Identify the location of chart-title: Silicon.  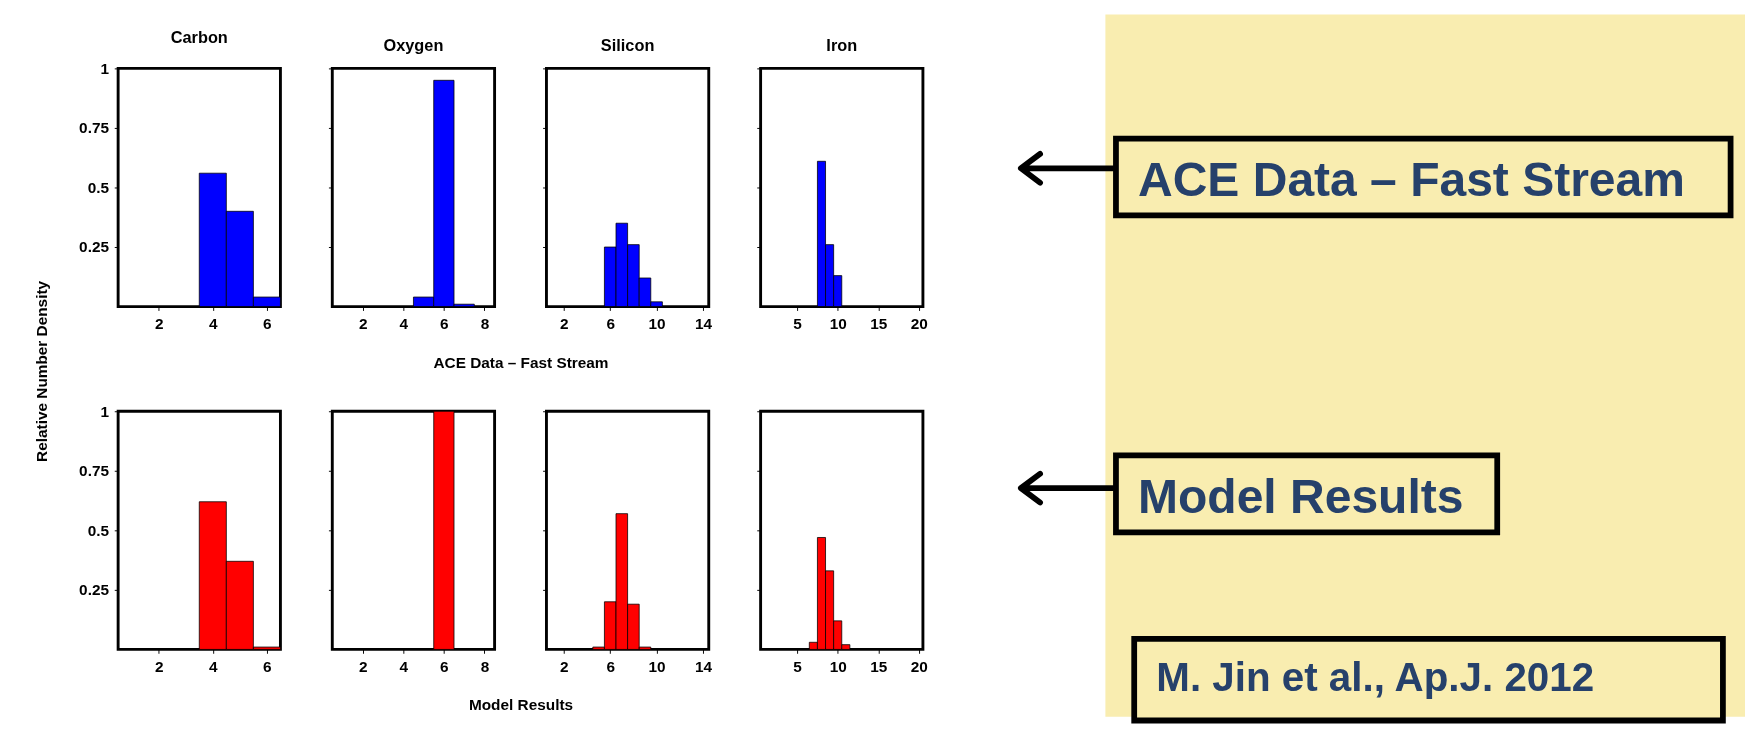
(627, 44).